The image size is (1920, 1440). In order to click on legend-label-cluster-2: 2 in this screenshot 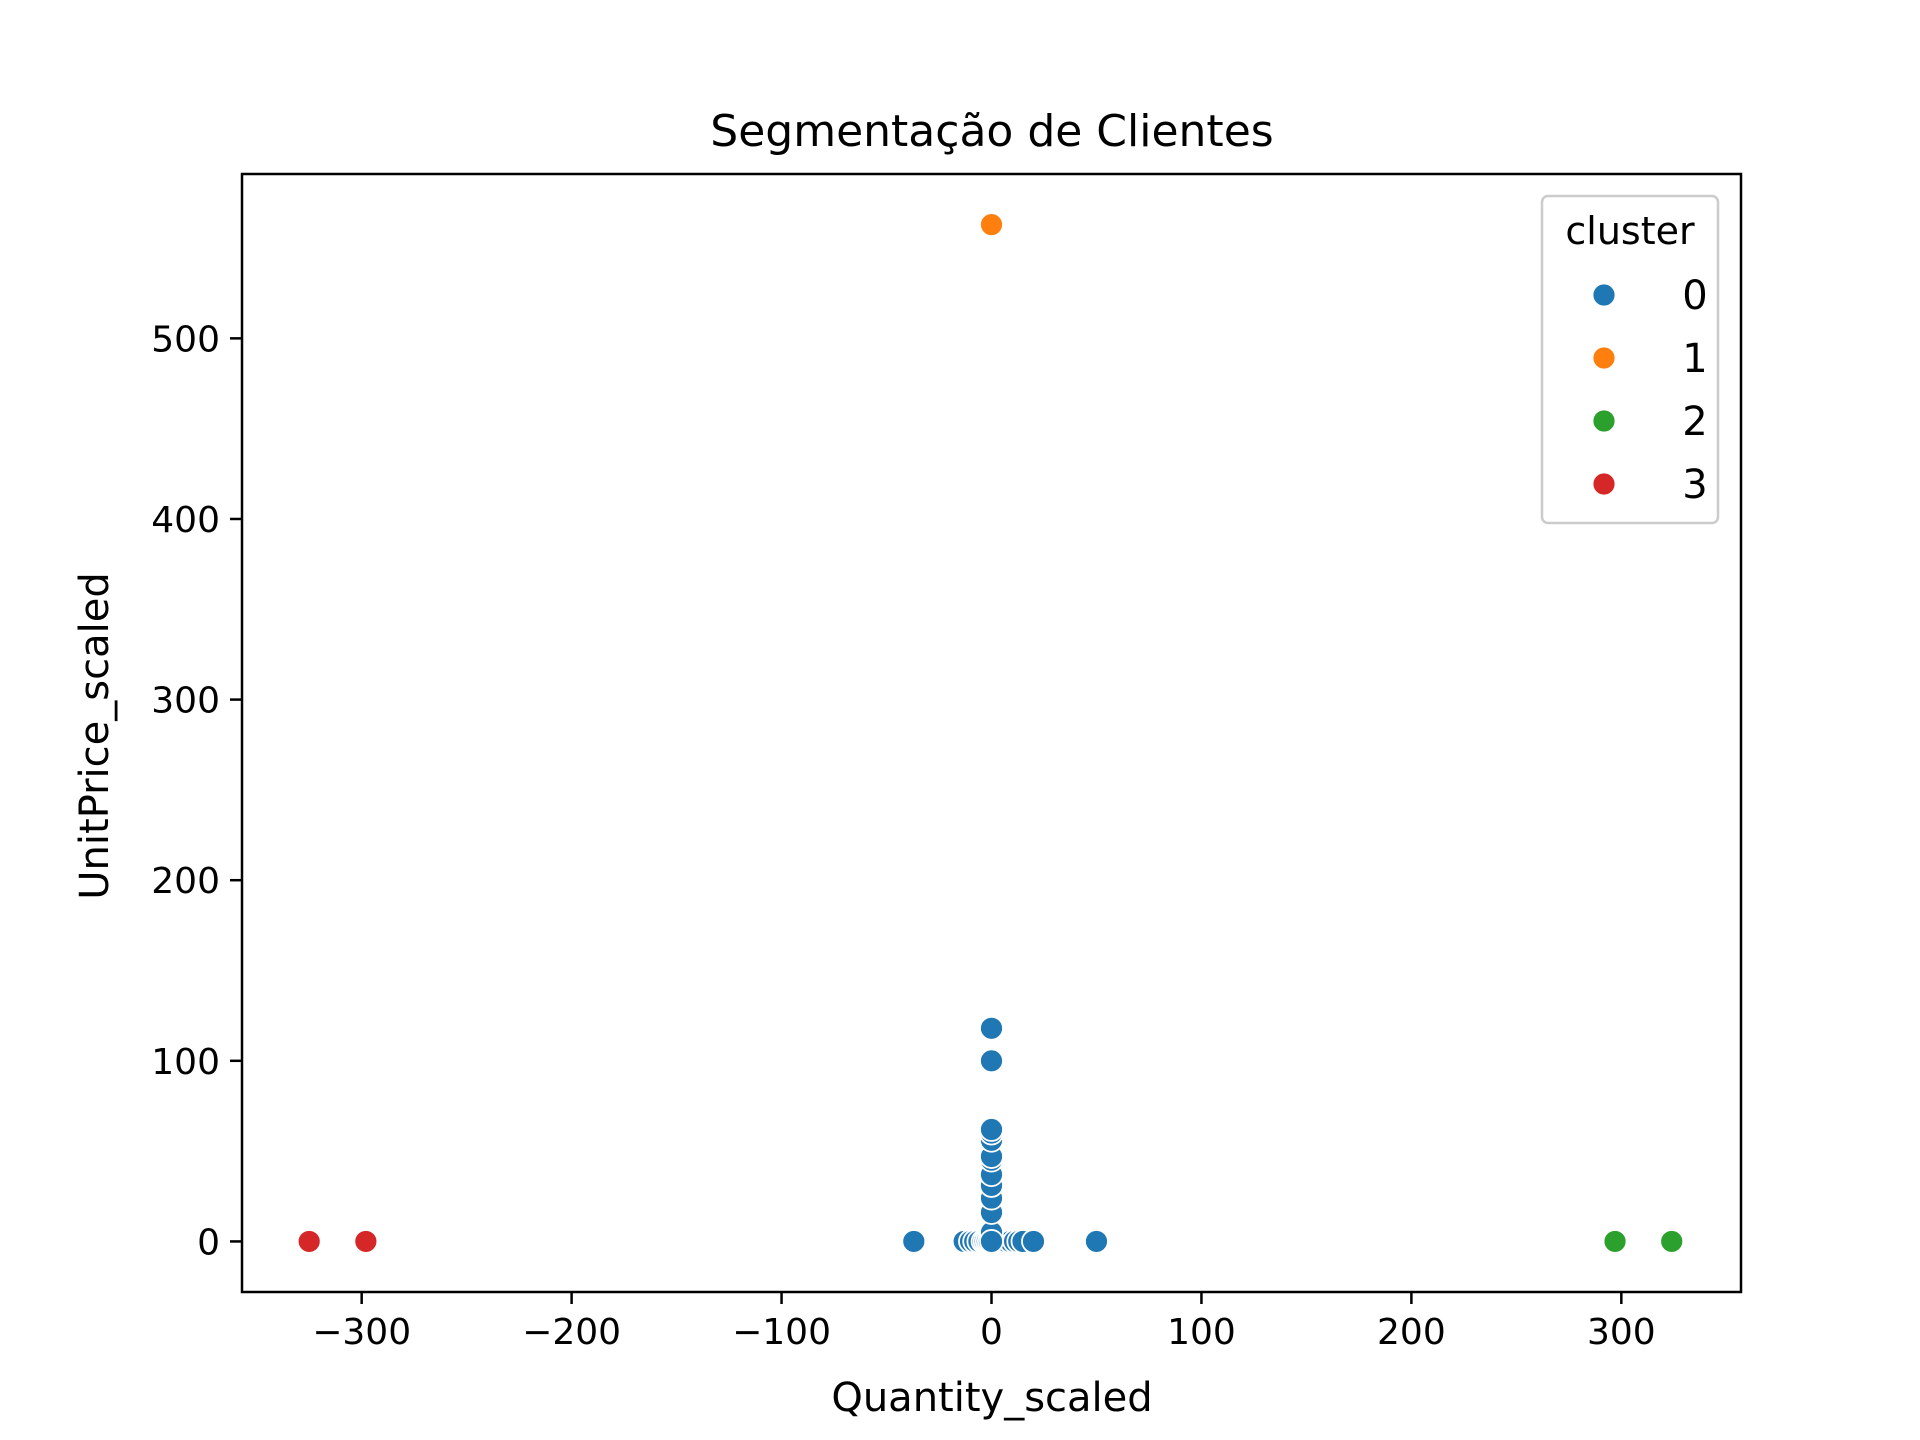, I will do `click(1694, 422)`.